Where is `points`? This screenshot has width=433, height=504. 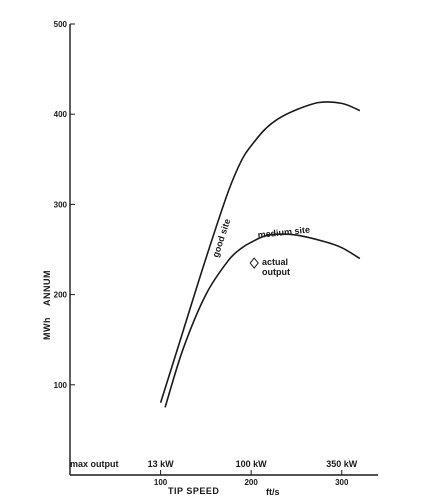
points is located at coordinates (254, 263).